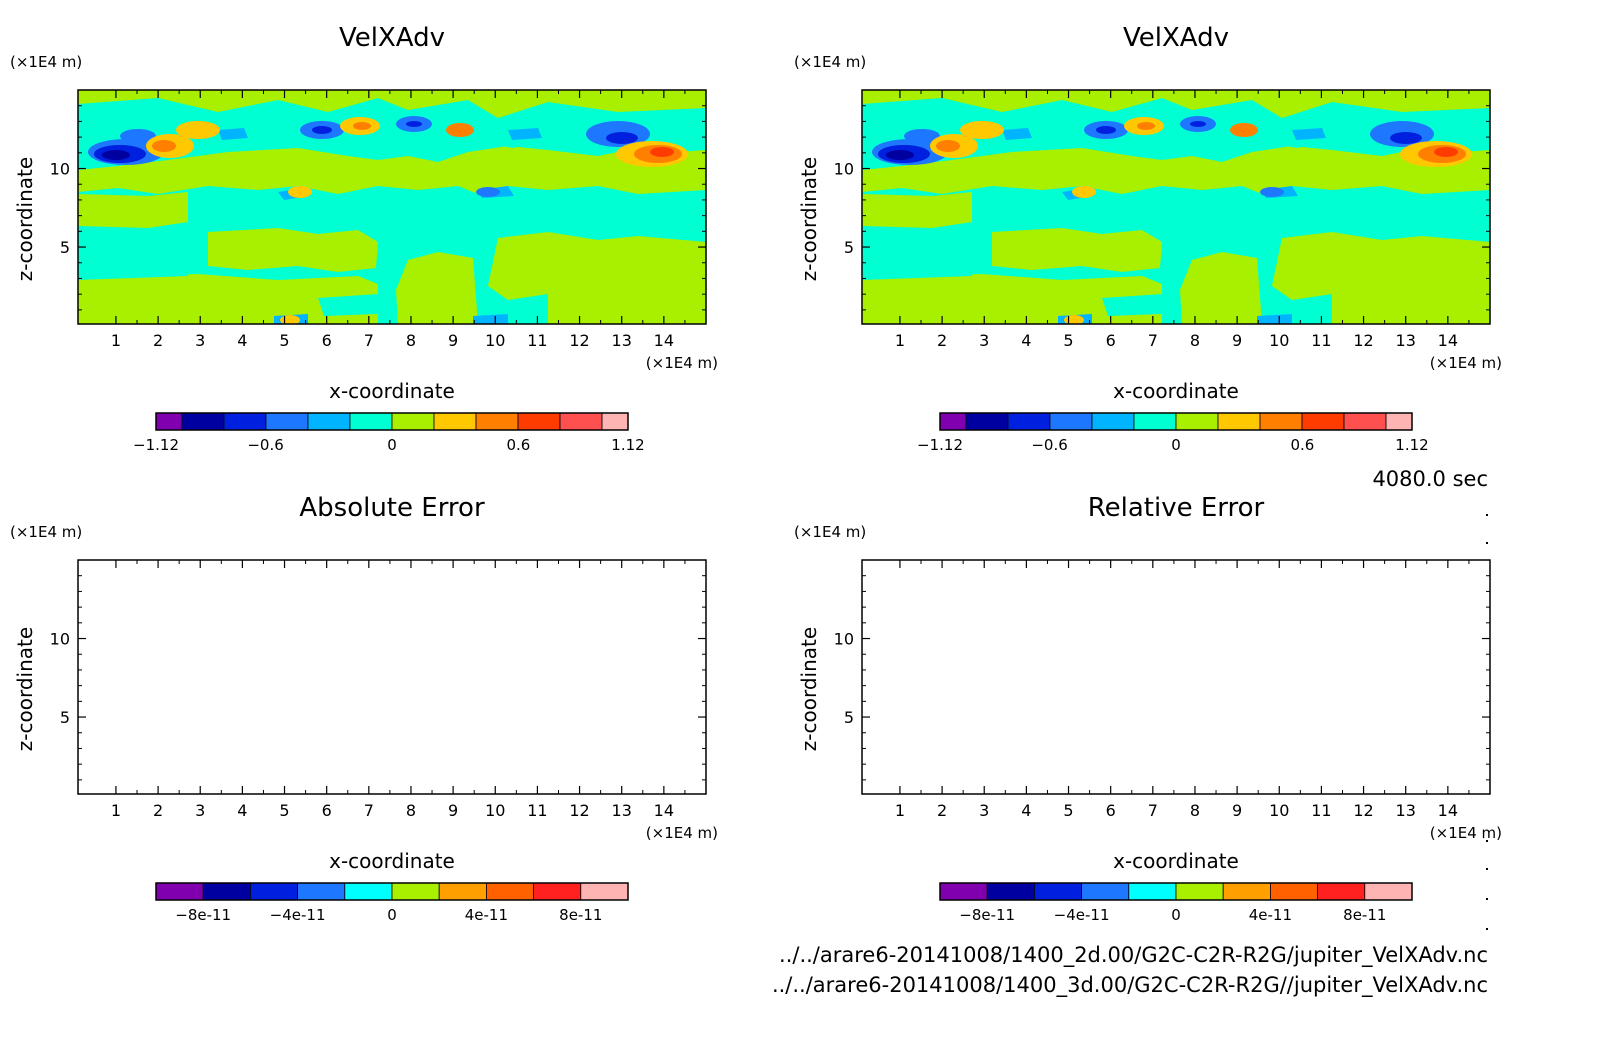 The image size is (1604, 1058). What do you see at coordinates (392, 508) in the screenshot?
I see `chart-title: Absolute Error` at bounding box center [392, 508].